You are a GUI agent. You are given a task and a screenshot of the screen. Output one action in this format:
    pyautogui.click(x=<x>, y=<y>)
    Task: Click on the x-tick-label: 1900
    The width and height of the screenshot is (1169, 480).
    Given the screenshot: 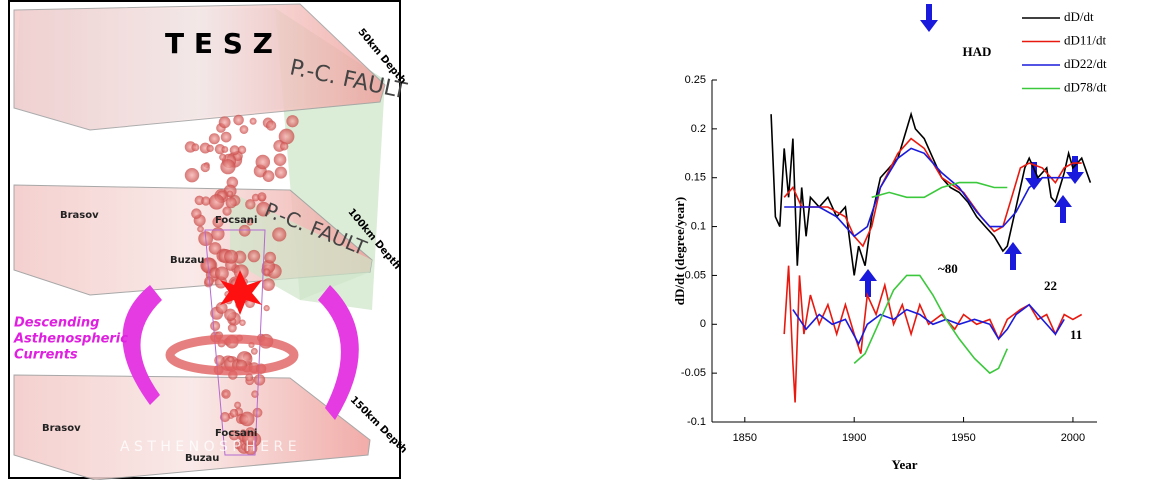 What is the action you would take?
    pyautogui.click(x=854, y=438)
    